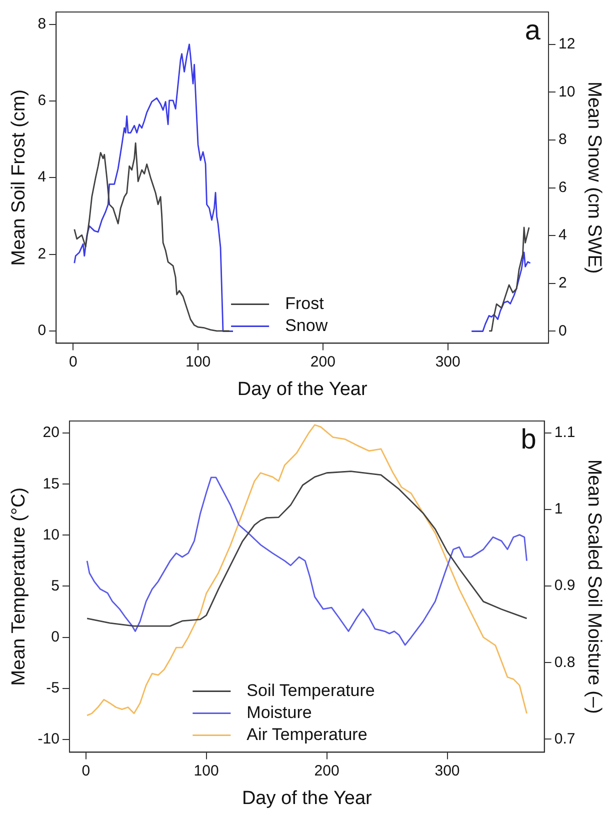 This screenshot has width=615, height=818. I want to click on y2-tick-label: 10, so click(567, 91).